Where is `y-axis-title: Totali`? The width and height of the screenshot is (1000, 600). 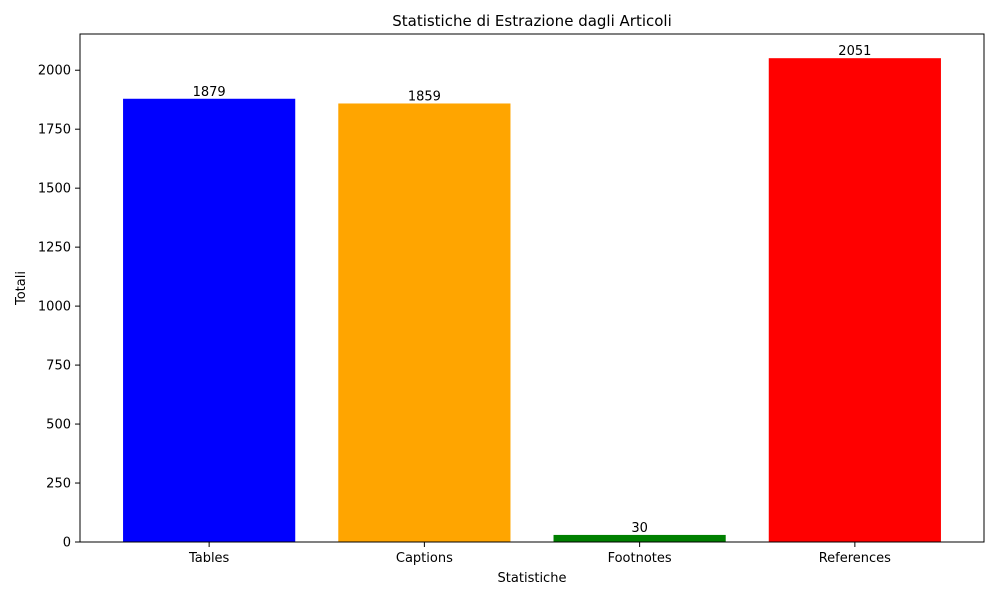 y-axis-title: Totali is located at coordinates (21, 288).